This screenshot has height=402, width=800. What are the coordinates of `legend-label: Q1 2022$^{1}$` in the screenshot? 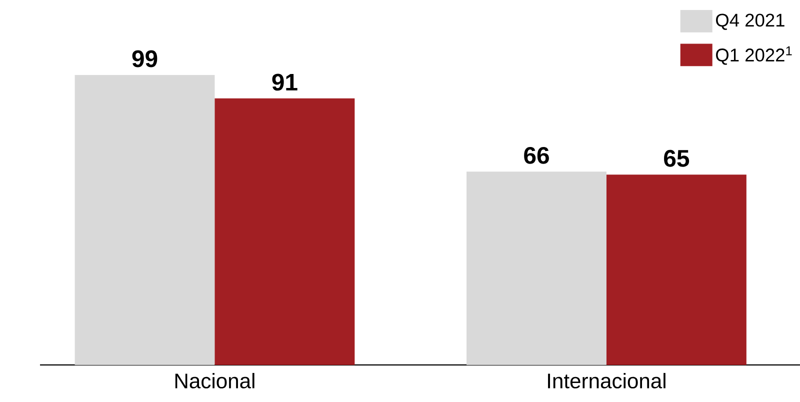 It's located at (754, 55).